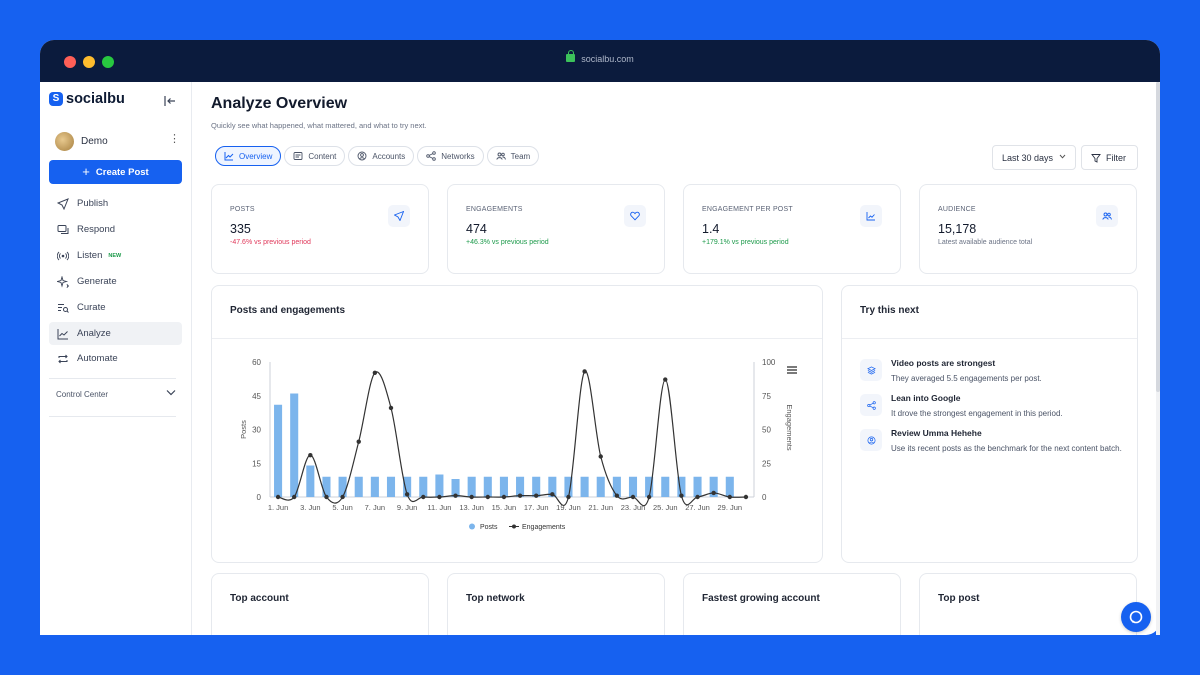 This screenshot has height=675, width=1200. What do you see at coordinates (117, 141) in the screenshot?
I see `user-menu: Demo ⋮` at bounding box center [117, 141].